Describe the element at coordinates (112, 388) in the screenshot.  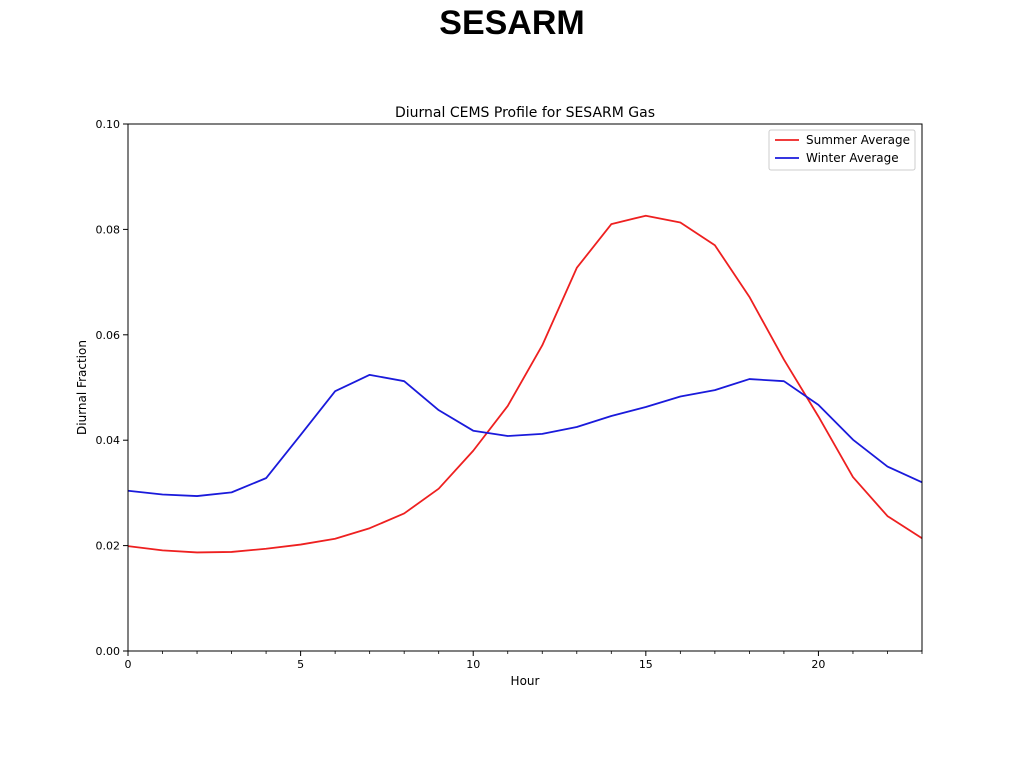
I see `y-axis: 0.00 0.02 0.04 0.06 0.08 0.10` at that location.